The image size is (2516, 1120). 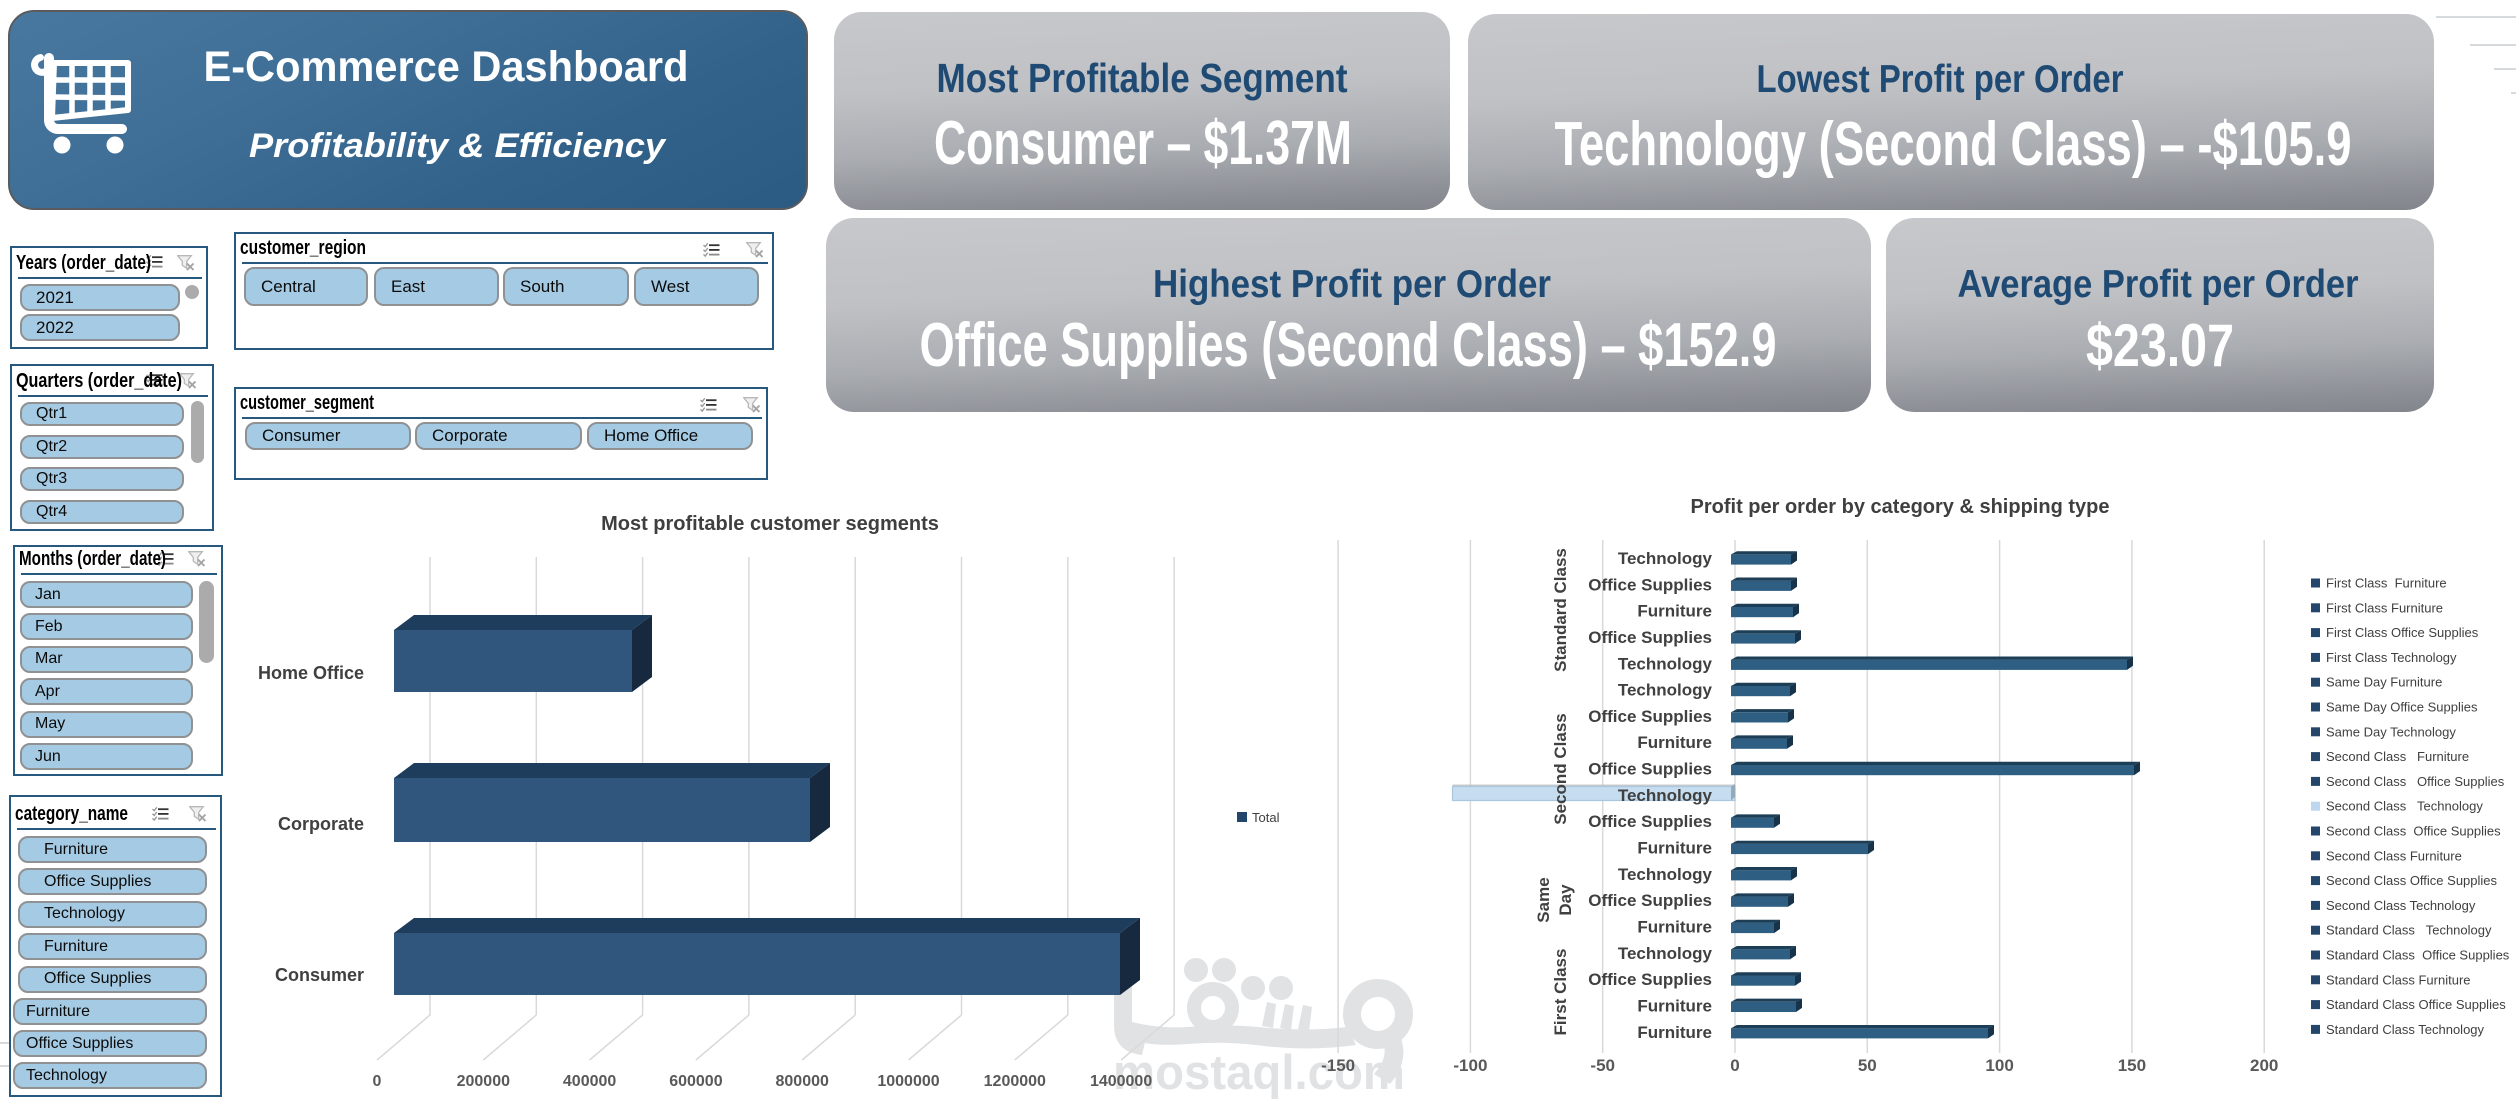 I want to click on svg-text: Lowest Profit per Order, so click(x=1940, y=79).